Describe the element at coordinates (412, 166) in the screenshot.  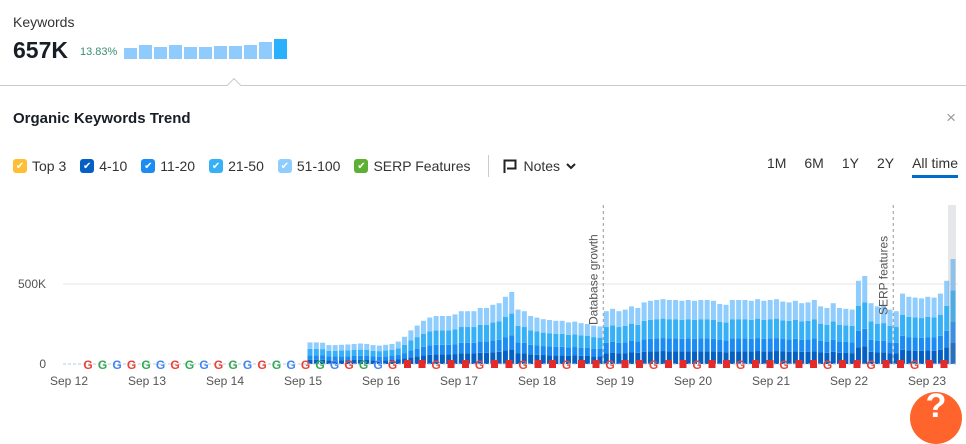
I see `legend-item-serp-features: ✔ SERP Features` at that location.